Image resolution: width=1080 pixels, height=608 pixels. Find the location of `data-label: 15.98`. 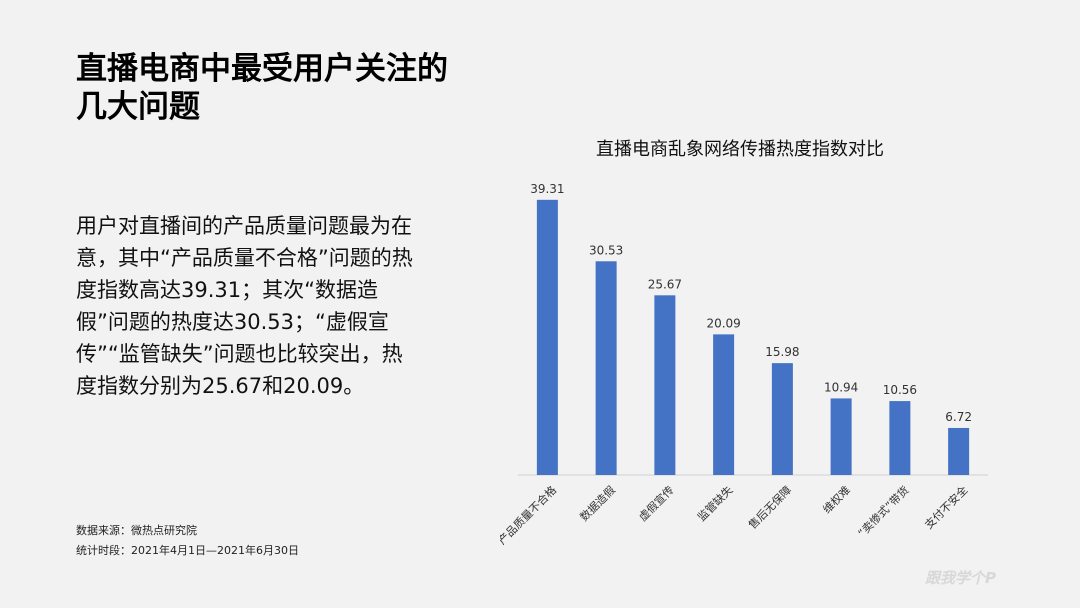

data-label: 15.98 is located at coordinates (782, 352).